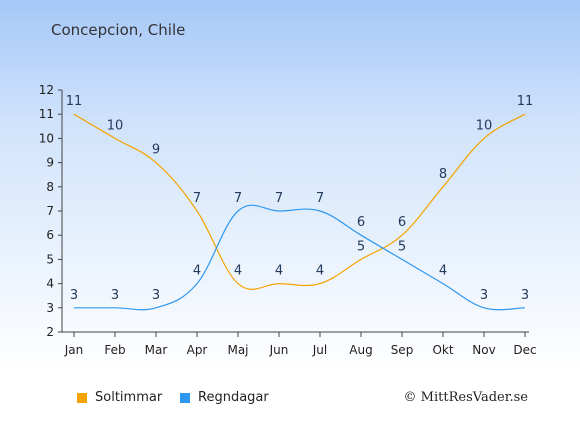 This screenshot has width=580, height=435. Describe the element at coordinates (129, 397) in the screenshot. I see `legend-label-soltimmar: Soltimmar` at that location.